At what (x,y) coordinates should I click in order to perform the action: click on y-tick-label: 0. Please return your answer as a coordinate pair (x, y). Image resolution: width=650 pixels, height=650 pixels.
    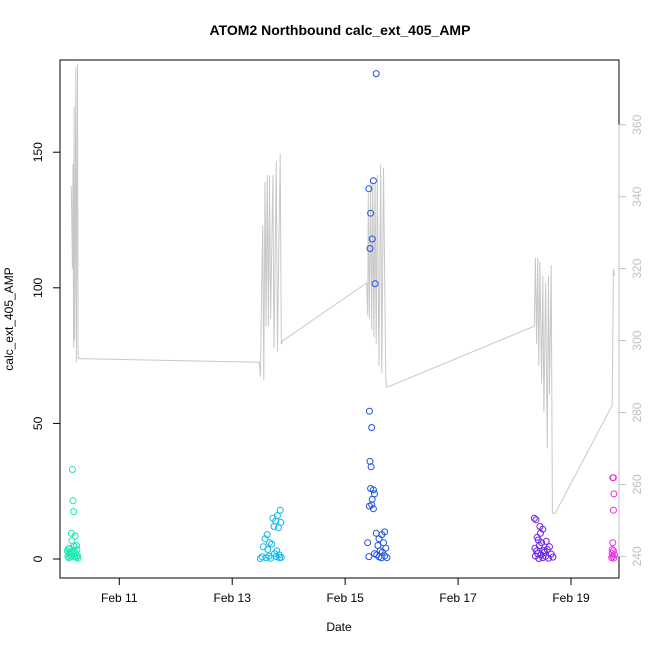
    Looking at the image, I should click on (38, 558).